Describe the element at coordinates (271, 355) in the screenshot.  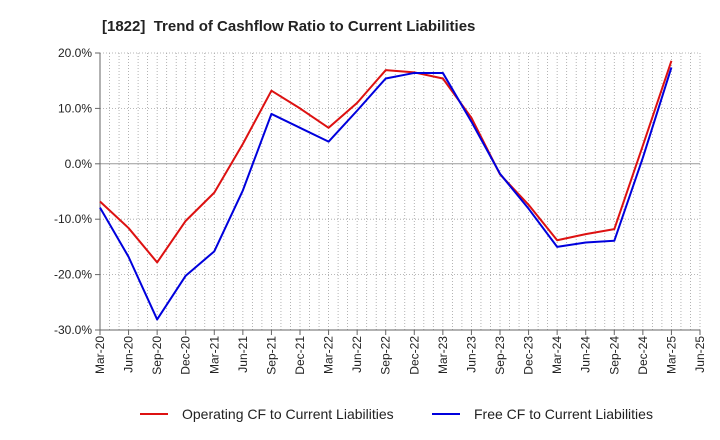
I see `x-tick-label: Sep-21` at that location.